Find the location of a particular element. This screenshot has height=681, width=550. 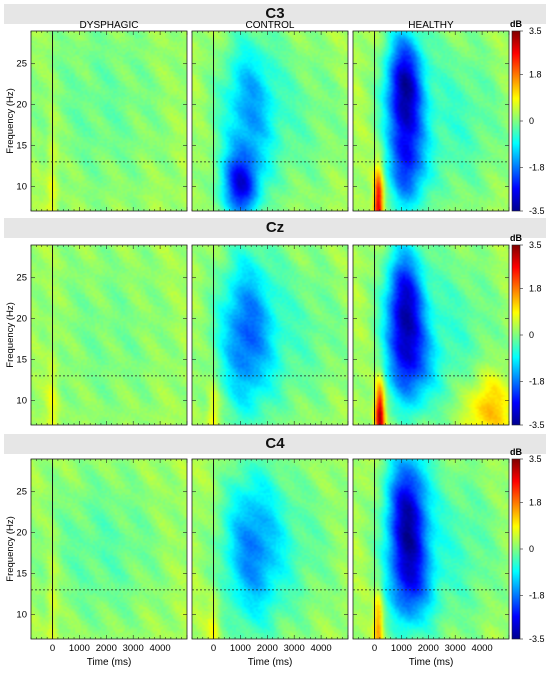

colorbar-c3: dB 3.5 1.8 0 -1.8 -3.5 is located at coordinates (527, 117).